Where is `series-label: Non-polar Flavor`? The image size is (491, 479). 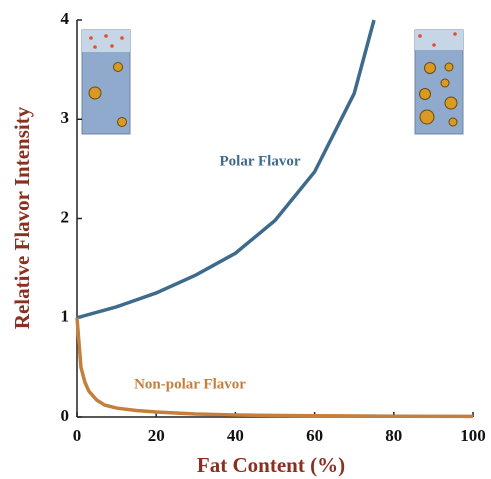 series-label: Non-polar Flavor is located at coordinates (190, 384).